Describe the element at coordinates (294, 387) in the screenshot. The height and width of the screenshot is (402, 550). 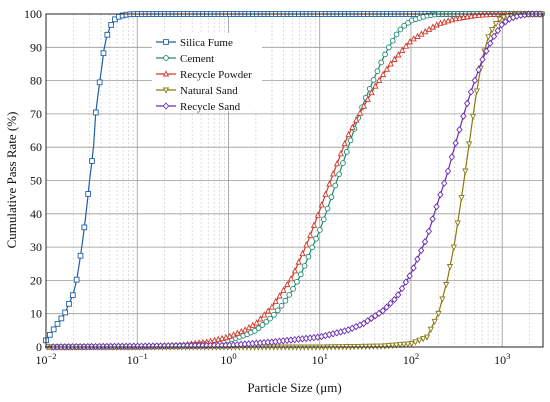
I see `x-axis-label: Particle Size (μm)` at that location.